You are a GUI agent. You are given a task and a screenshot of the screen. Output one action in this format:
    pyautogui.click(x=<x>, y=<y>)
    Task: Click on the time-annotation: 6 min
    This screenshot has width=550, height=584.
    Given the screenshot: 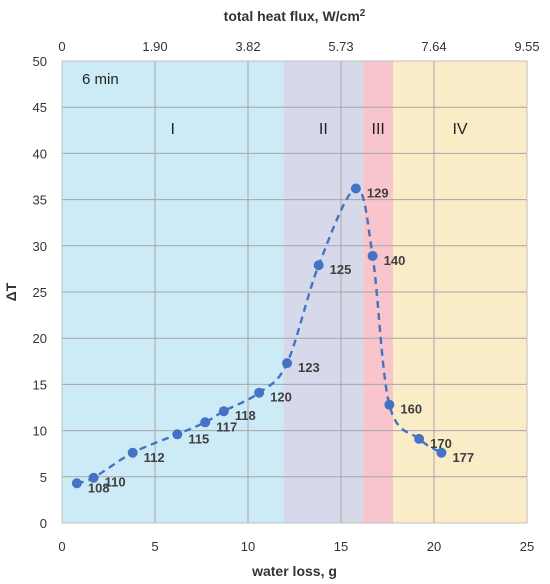 What is the action you would take?
    pyautogui.click(x=100, y=79)
    